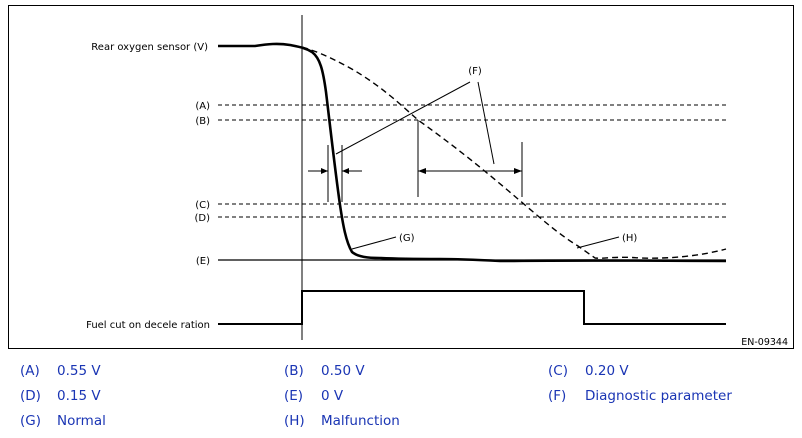 The image size is (802, 438). Describe the element at coordinates (629, 238) in the screenshot. I see `callout-h-label: (H)` at that location.